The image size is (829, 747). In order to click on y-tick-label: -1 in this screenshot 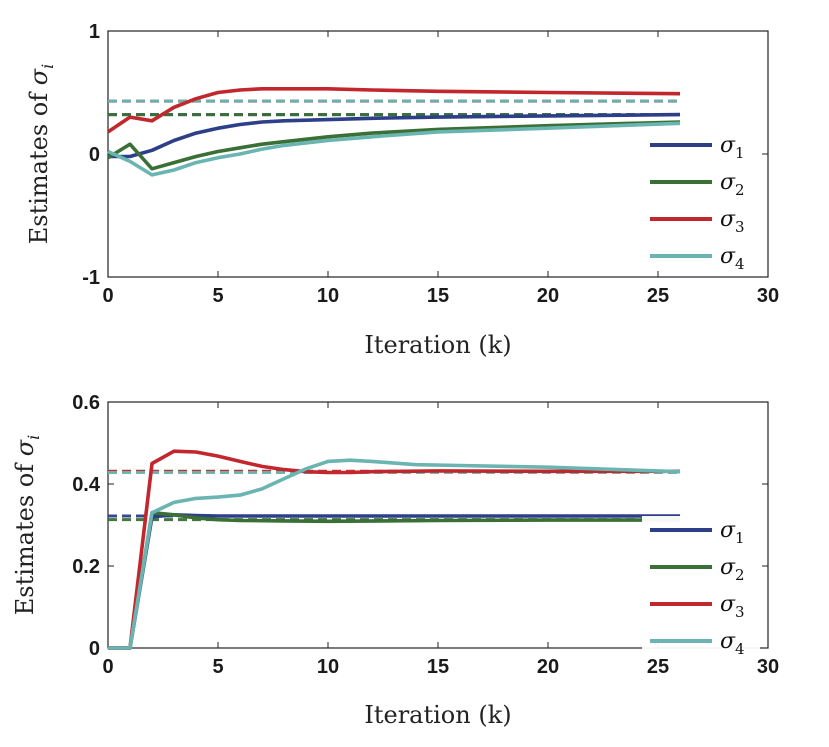, I will do `click(91, 278)`.